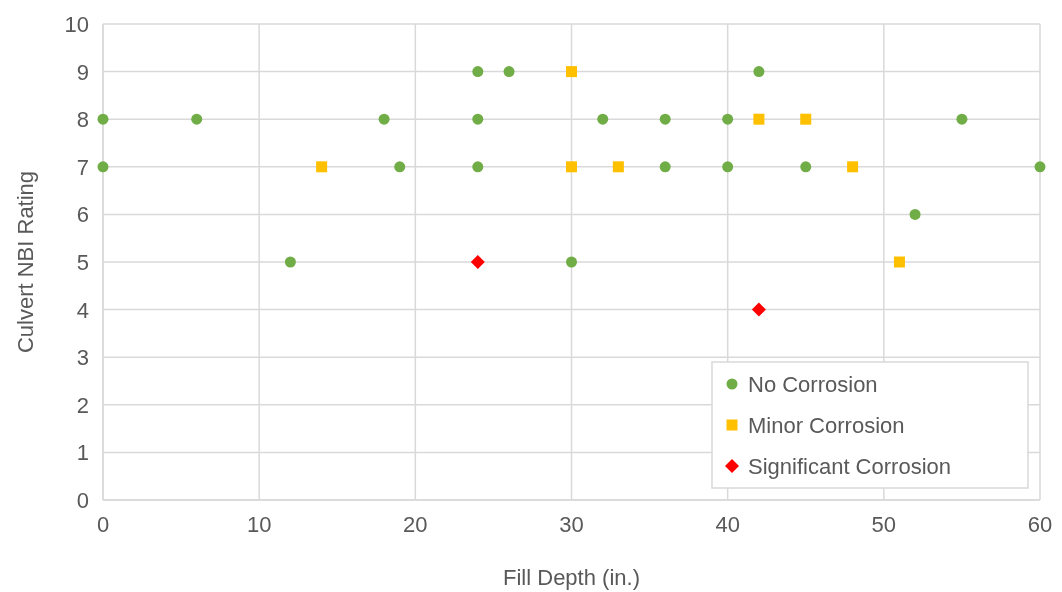 This screenshot has height=592, width=1062. I want to click on y-tick-label: 3, so click(82, 358).